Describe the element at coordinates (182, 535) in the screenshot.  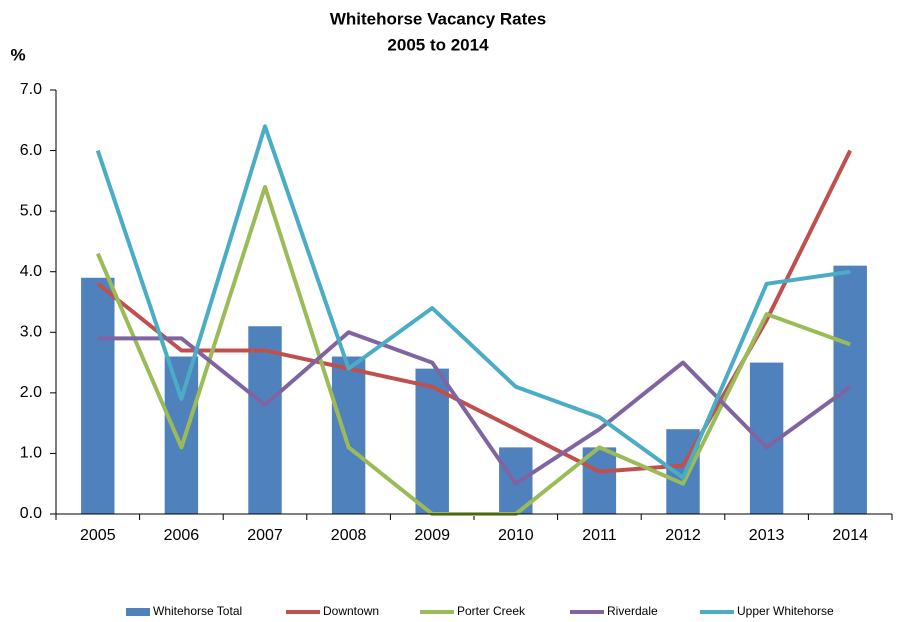
I see `x-tick-label: 2006` at that location.